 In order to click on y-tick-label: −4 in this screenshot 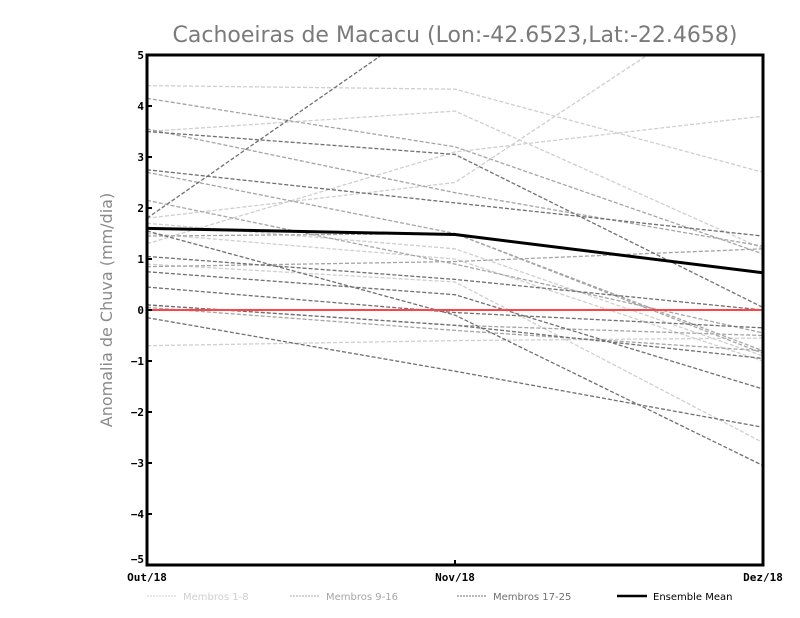, I will do `click(138, 514)`.